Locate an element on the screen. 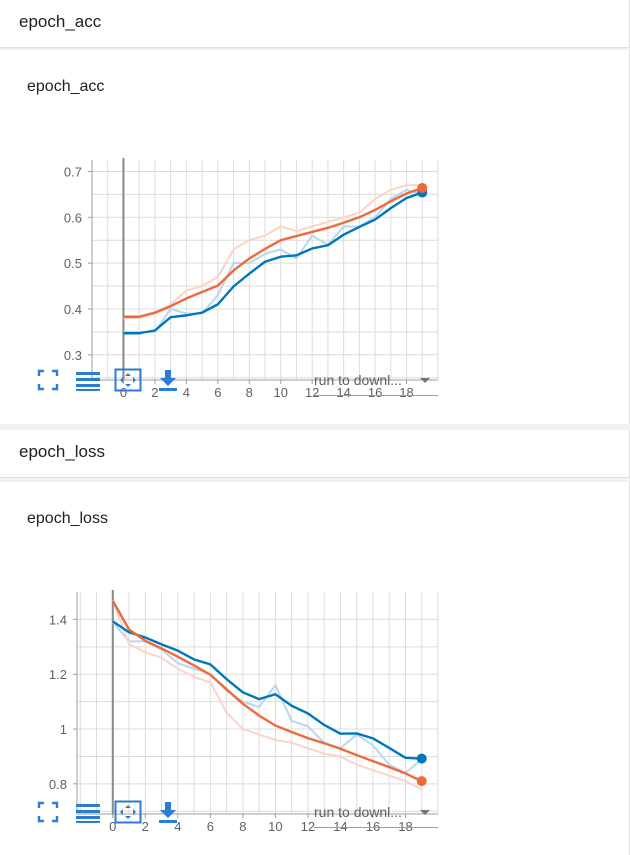 The image size is (630, 855). y-tick-label: 0.6 is located at coordinates (73, 217).